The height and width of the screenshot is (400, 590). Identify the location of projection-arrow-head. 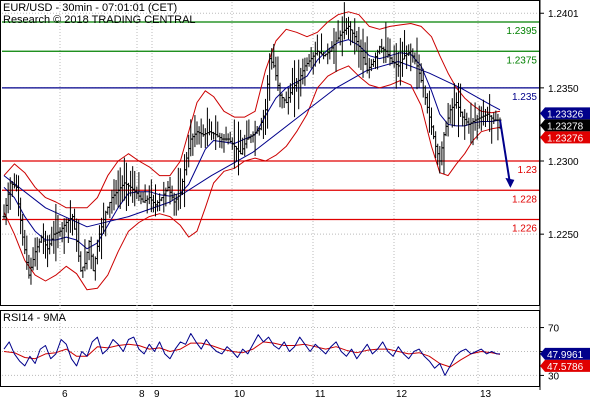
(510, 182).